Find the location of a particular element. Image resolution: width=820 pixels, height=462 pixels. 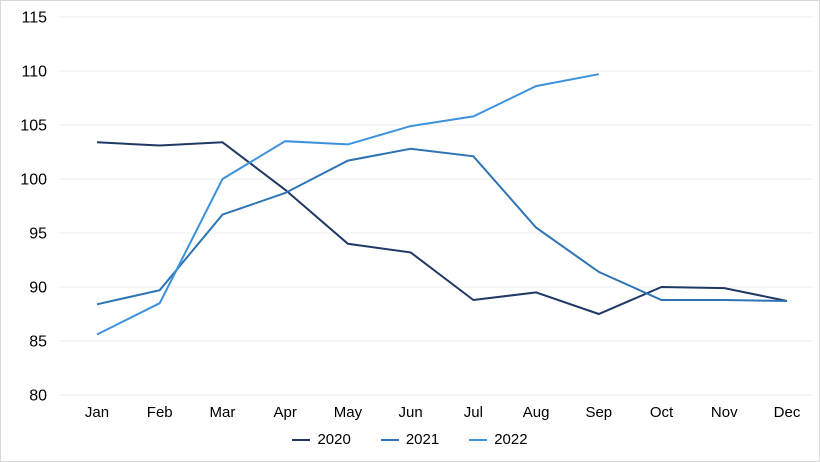

x-axis-tick-label: Oct is located at coordinates (662, 412).